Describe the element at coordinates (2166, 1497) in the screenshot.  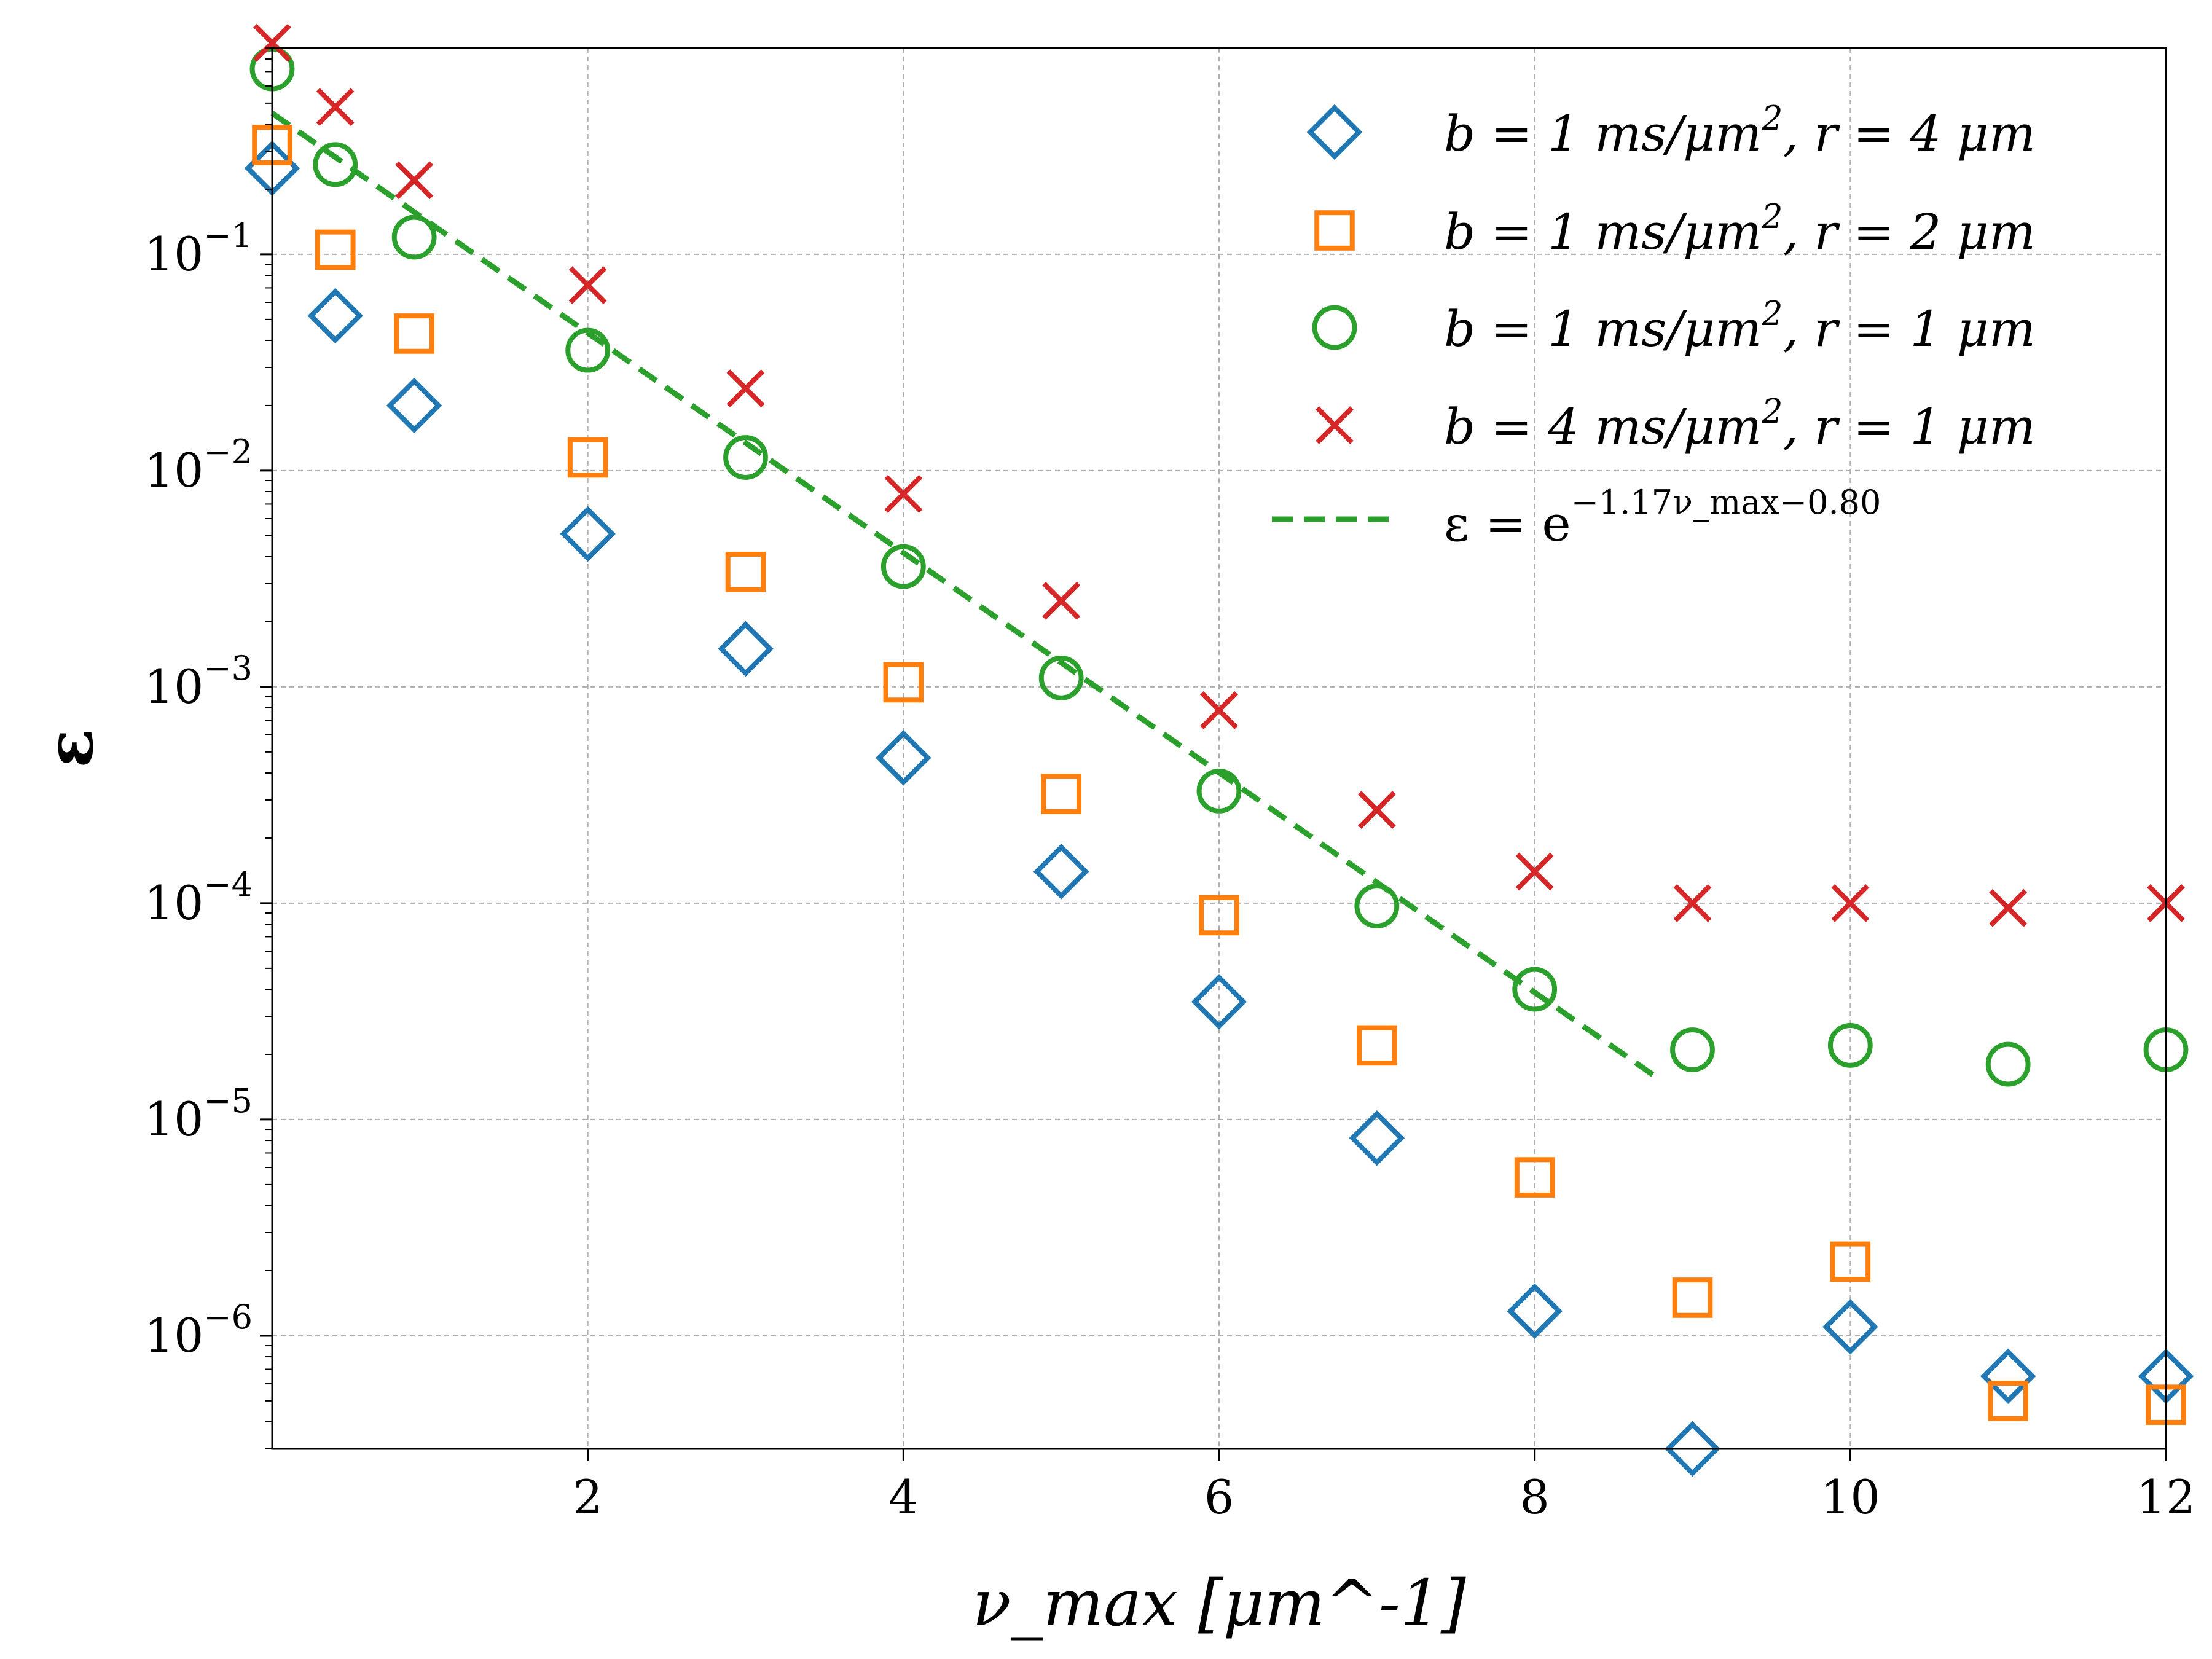
I see `x-tick-label: 12` at that location.